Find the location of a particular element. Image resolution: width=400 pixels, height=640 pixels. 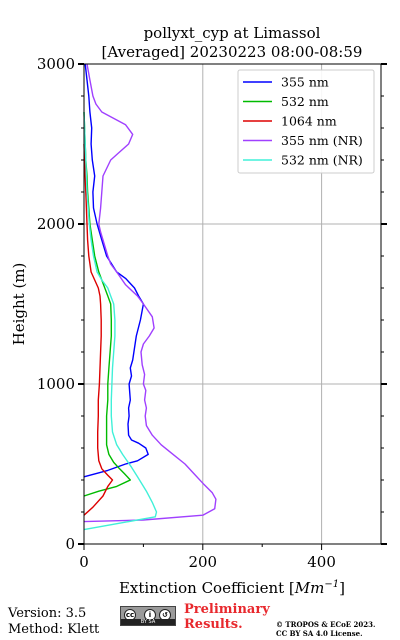

legend-label: 532 nm is located at coordinates (305, 101).